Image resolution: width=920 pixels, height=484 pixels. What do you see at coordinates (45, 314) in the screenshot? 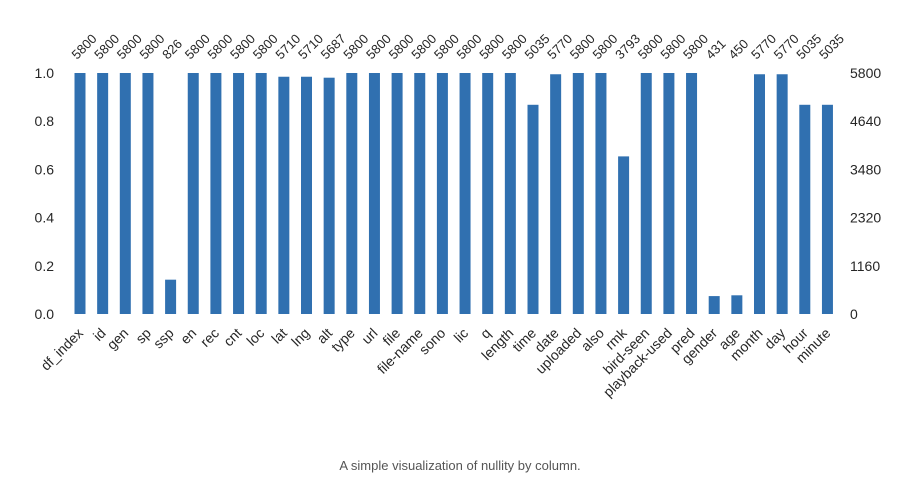
I see `left-tick-label: 0.0` at bounding box center [45, 314].